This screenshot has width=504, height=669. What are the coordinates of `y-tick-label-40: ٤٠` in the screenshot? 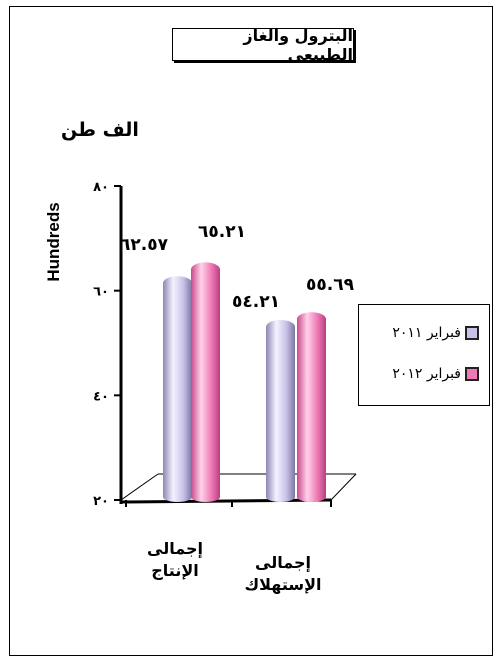 It's located at (101, 396).